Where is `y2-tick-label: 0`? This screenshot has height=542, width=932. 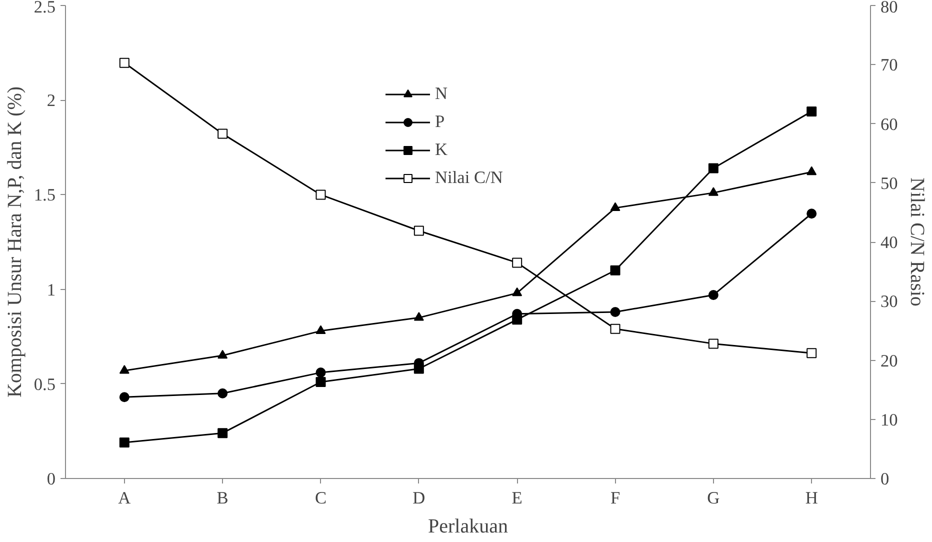 y2-tick-label: 0 is located at coordinates (885, 479).